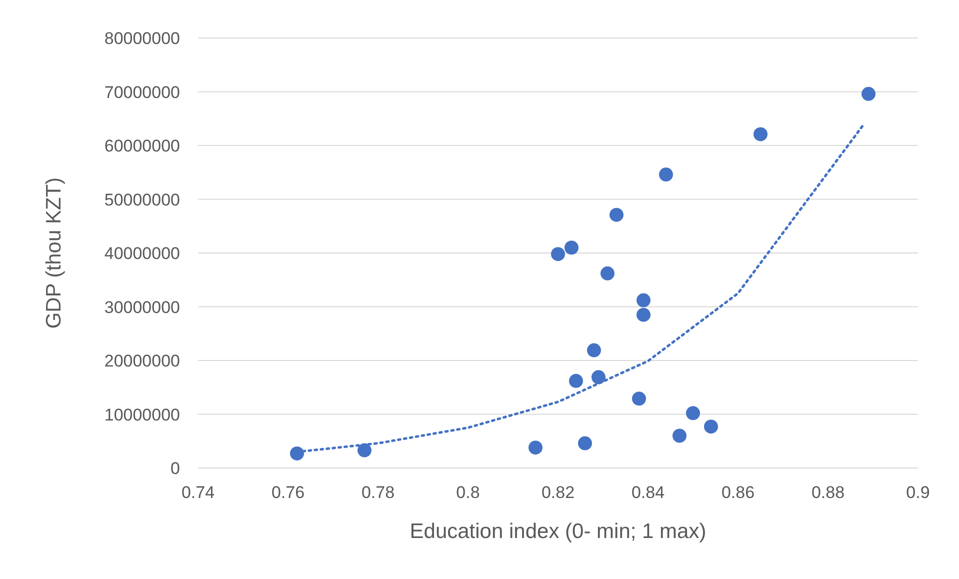 This screenshot has width=959, height=579. I want to click on y-tick-label: 40000000, so click(142, 254).